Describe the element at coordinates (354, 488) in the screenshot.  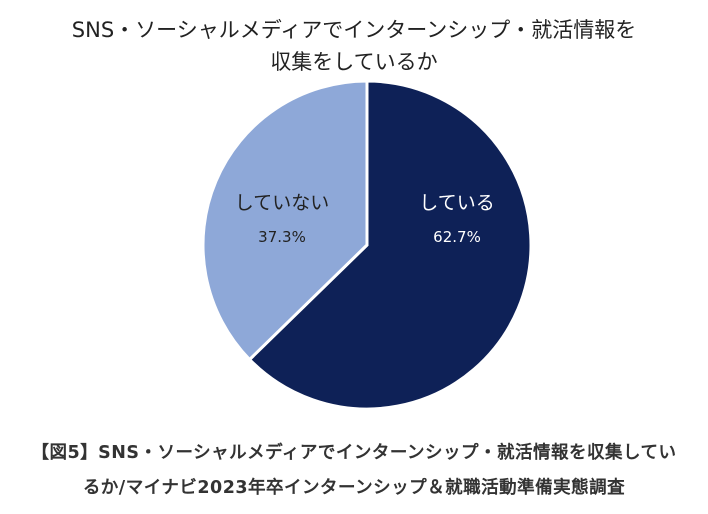
I see `caption-line-2: るか/マイナビ2023年卒インターンシップ＆就職活動準備実態調査` at that location.